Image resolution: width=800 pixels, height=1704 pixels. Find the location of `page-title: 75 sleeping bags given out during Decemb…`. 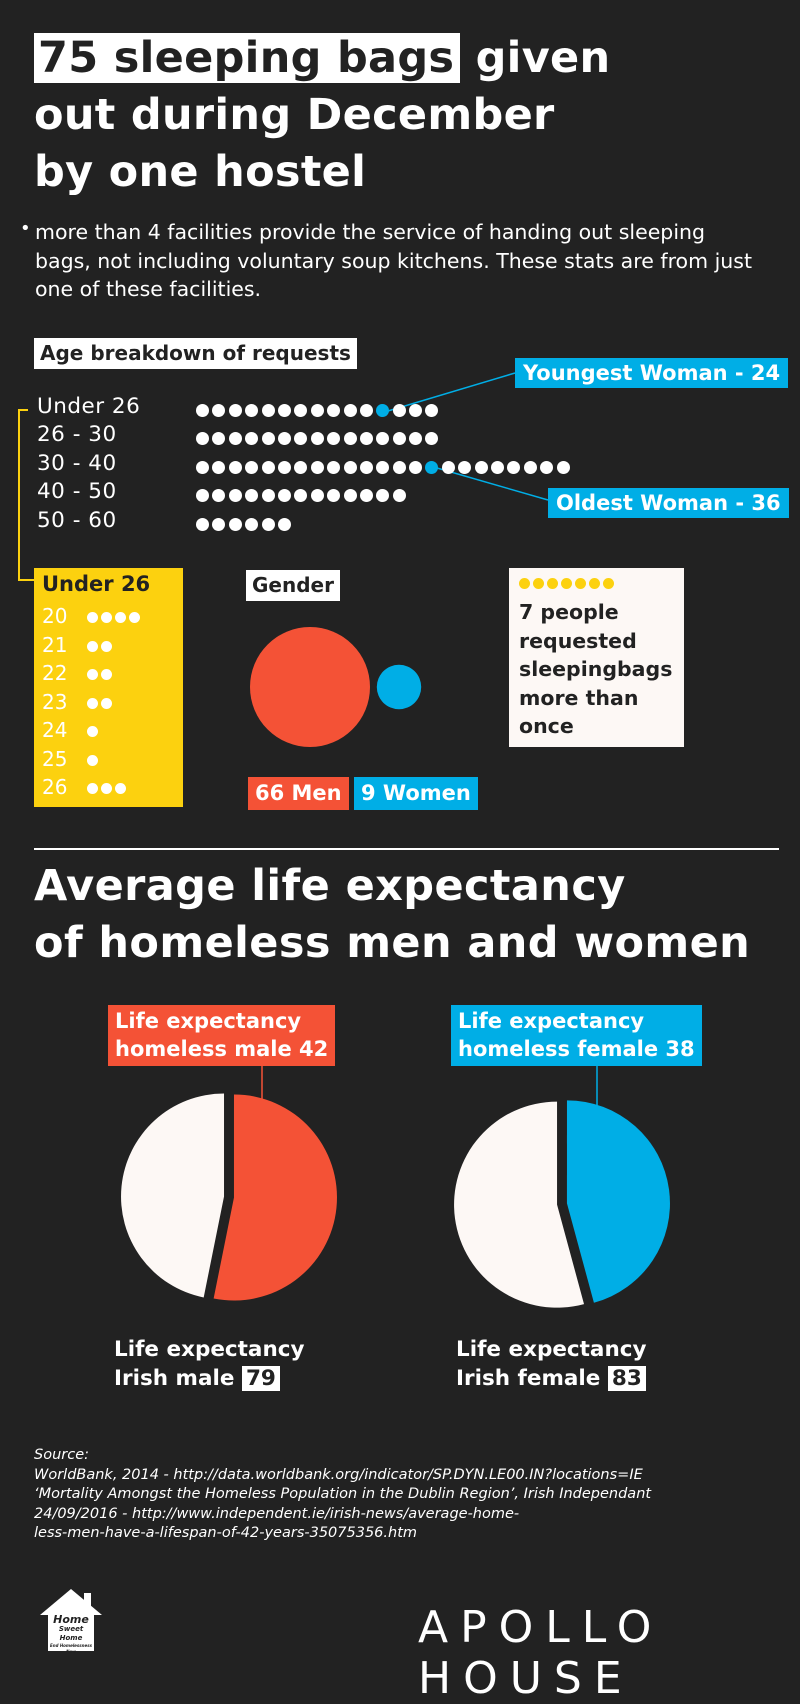

page-title: 75 sleeping bags given out during Decemb… is located at coordinates (322, 115).